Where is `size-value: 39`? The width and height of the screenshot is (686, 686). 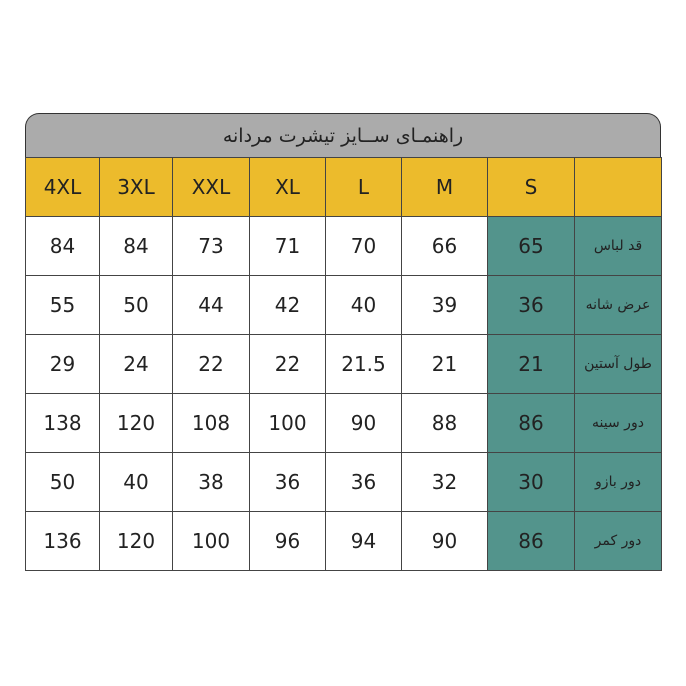
size-value: 39 is located at coordinates (444, 305).